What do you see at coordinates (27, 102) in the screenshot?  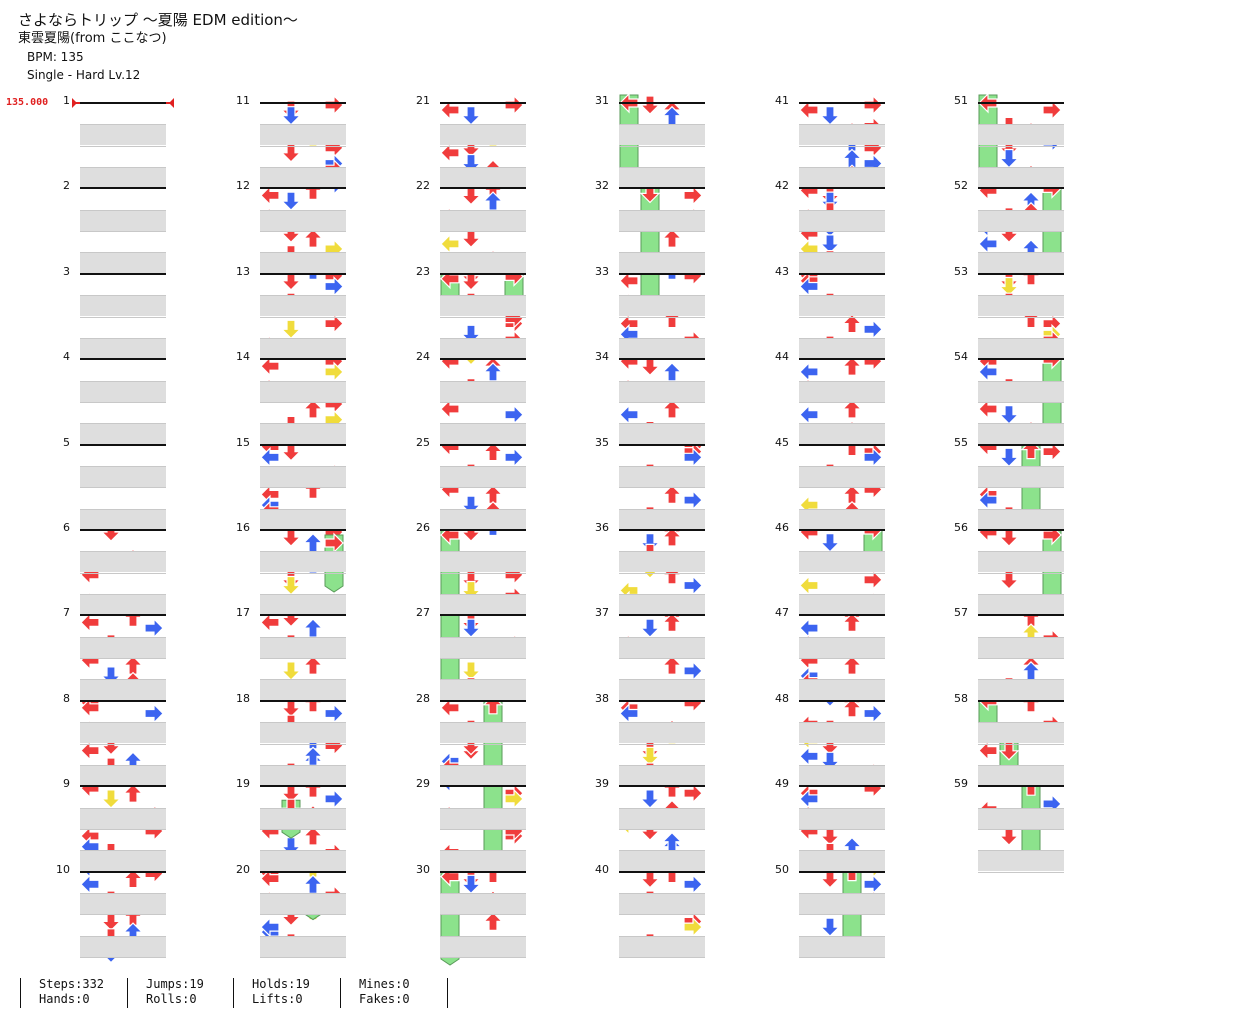 I see `bpm-change-label: 135.000` at bounding box center [27, 102].